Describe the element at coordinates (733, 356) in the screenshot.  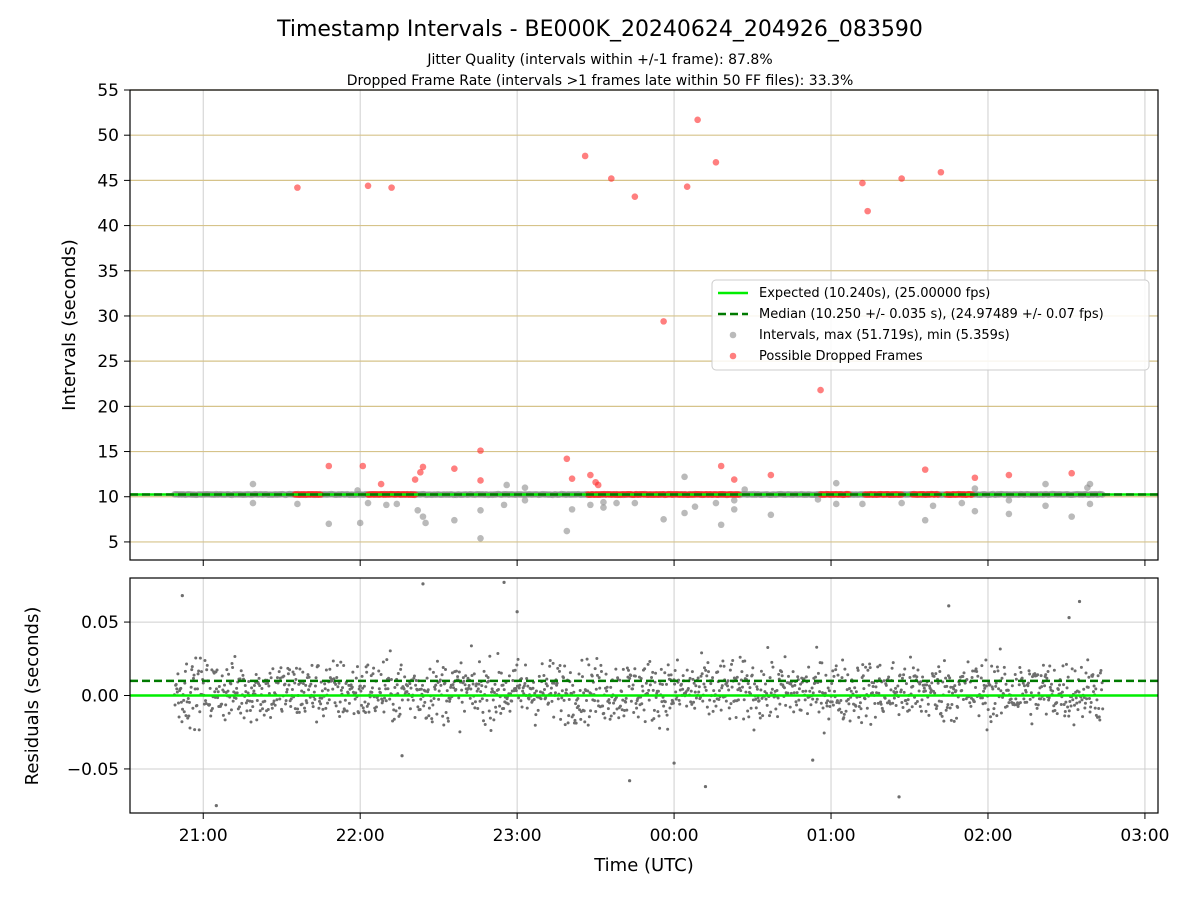
I see `legend-dropped-marker` at that location.